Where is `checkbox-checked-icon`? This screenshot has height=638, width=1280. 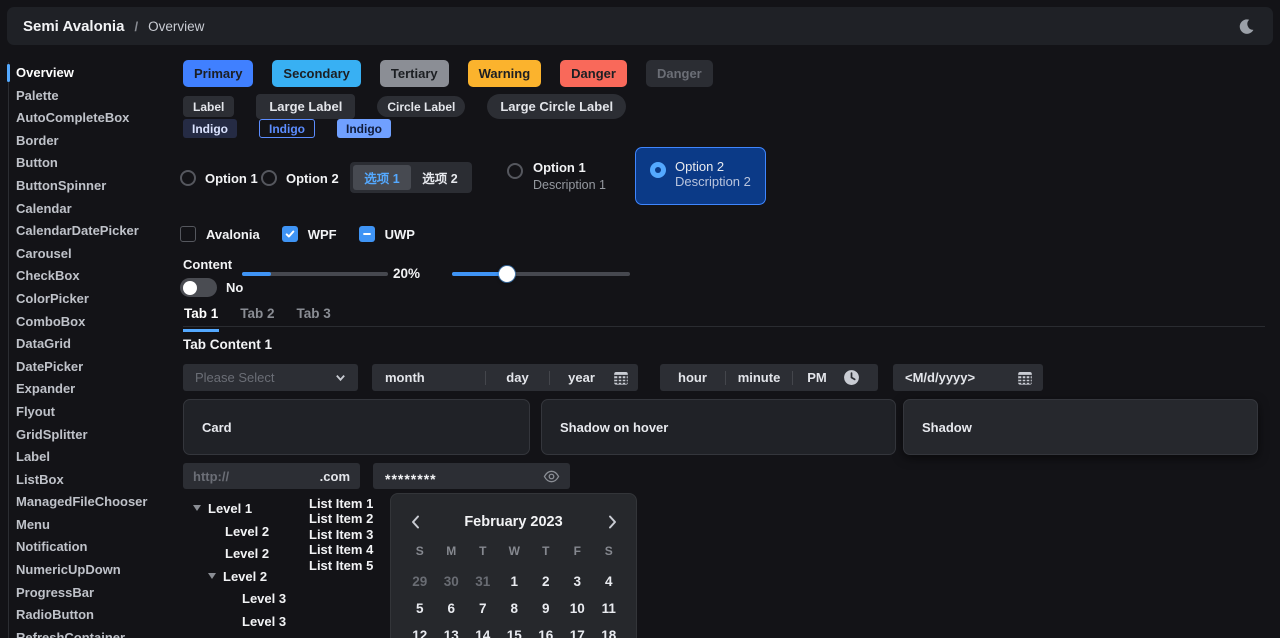 checkbox-checked-icon is located at coordinates (289, 234).